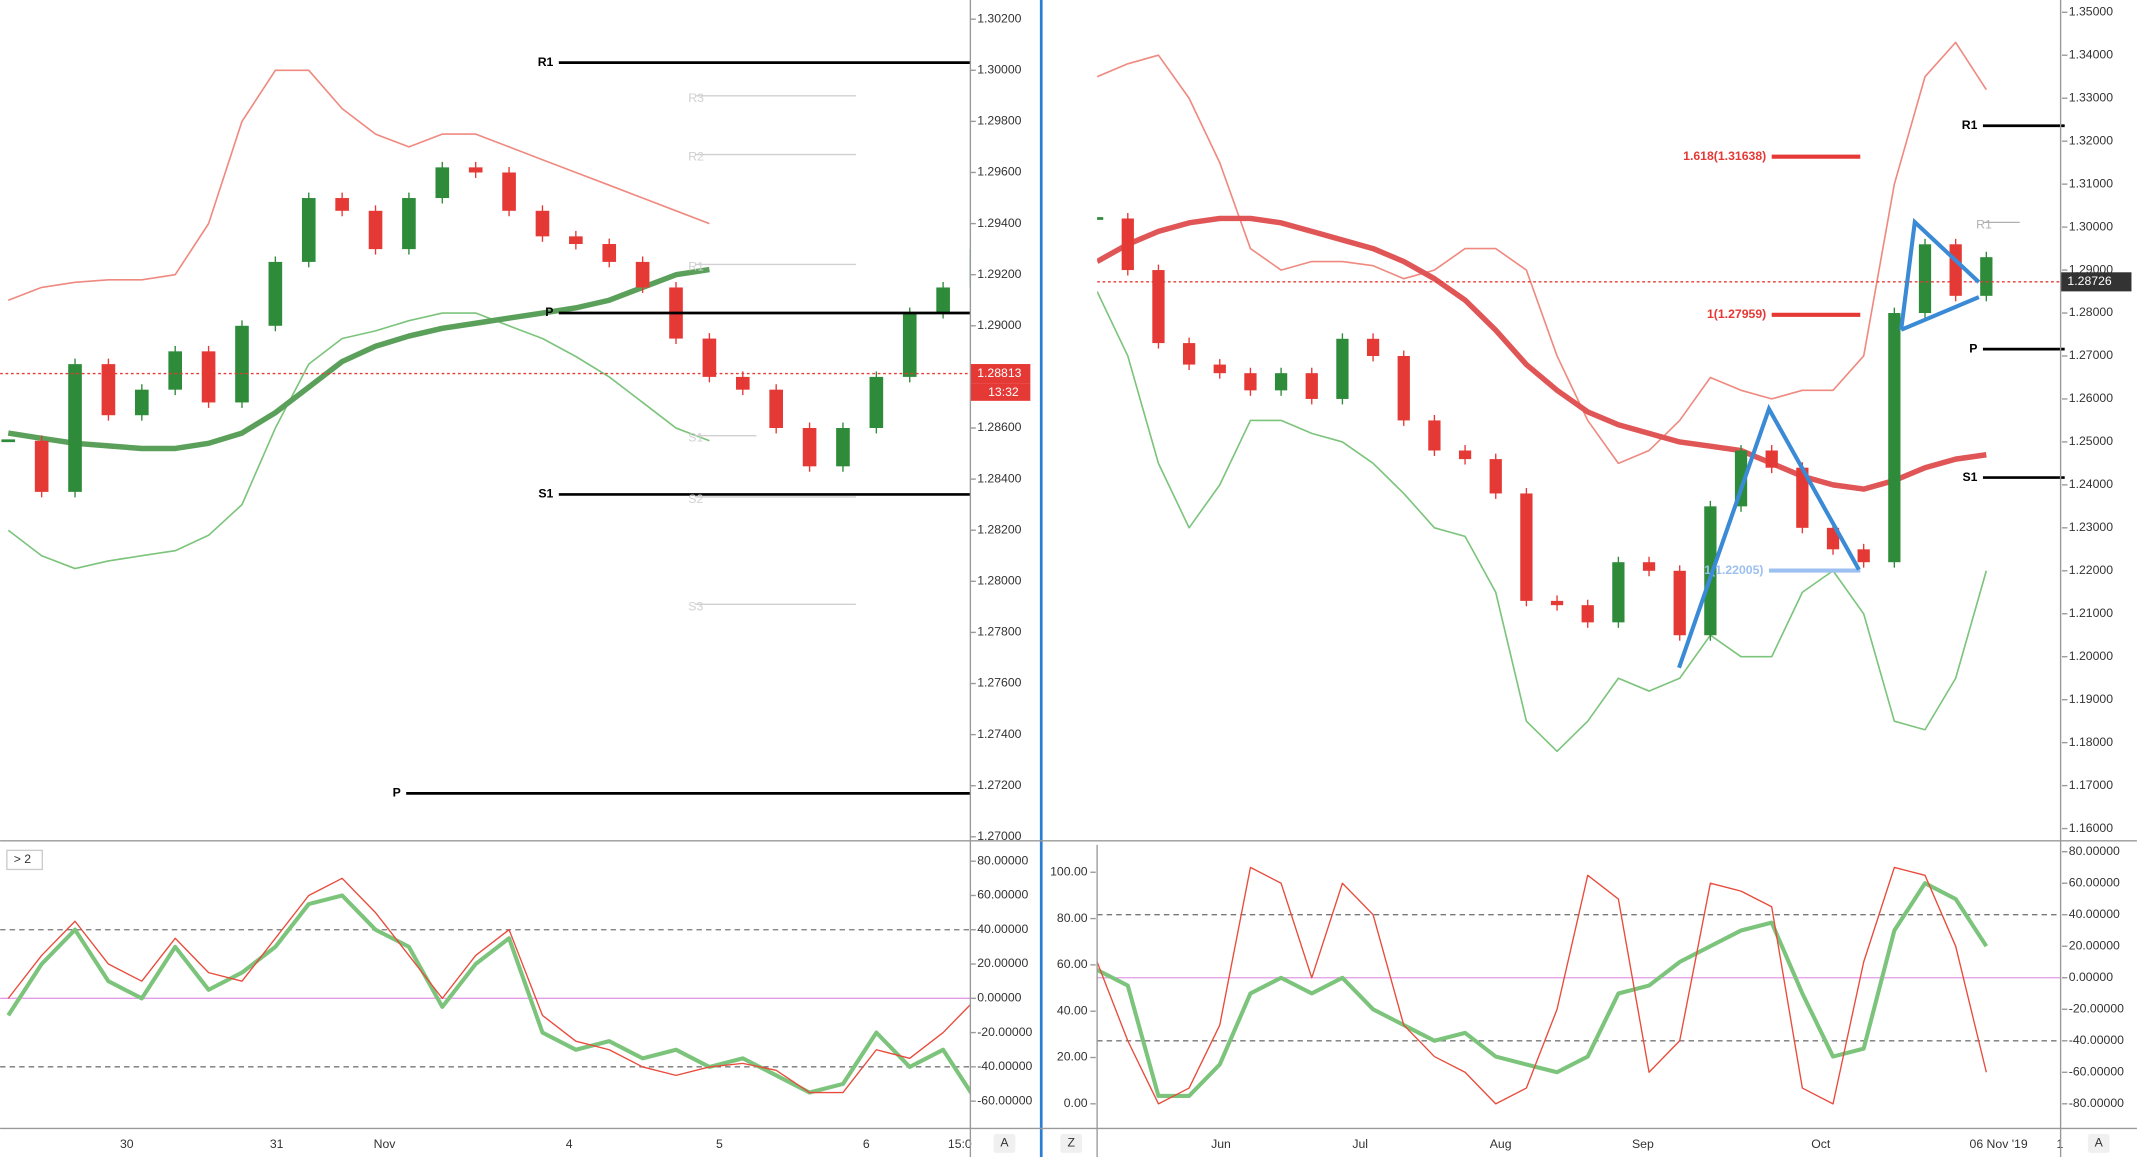 Image resolution: width=2137 pixels, height=1157 pixels. I want to click on y-tick-label: 1.29200, so click(999, 274).